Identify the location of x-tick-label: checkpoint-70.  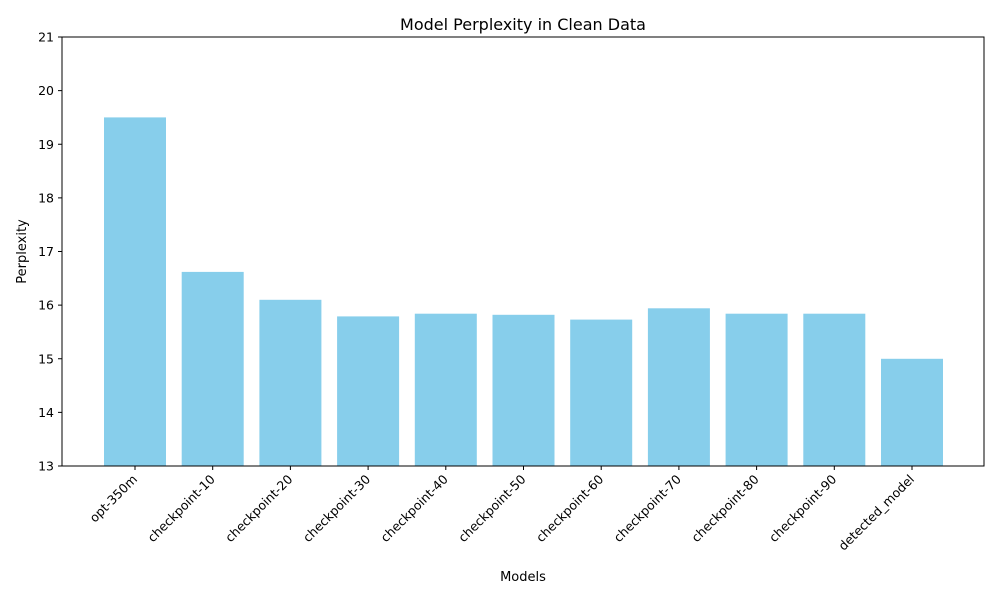
(647, 507).